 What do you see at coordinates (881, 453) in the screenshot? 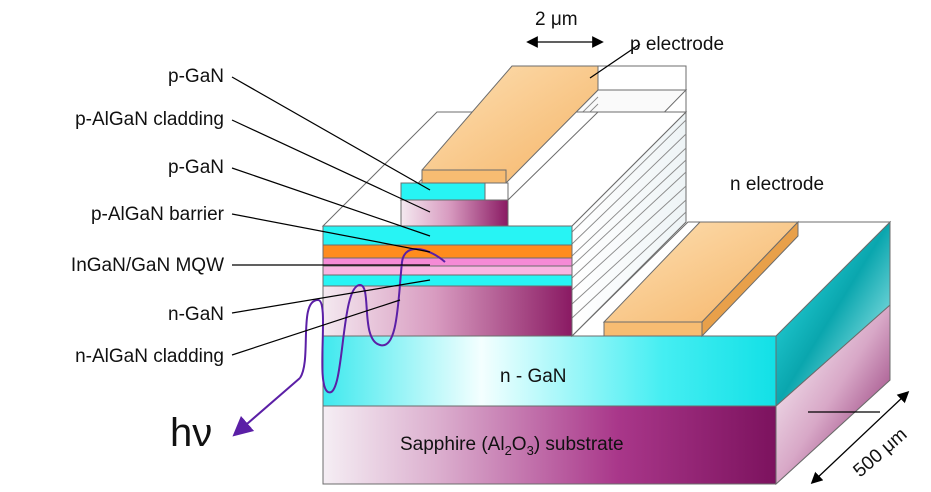
I see `scale-500um-label: 500 μm` at bounding box center [881, 453].